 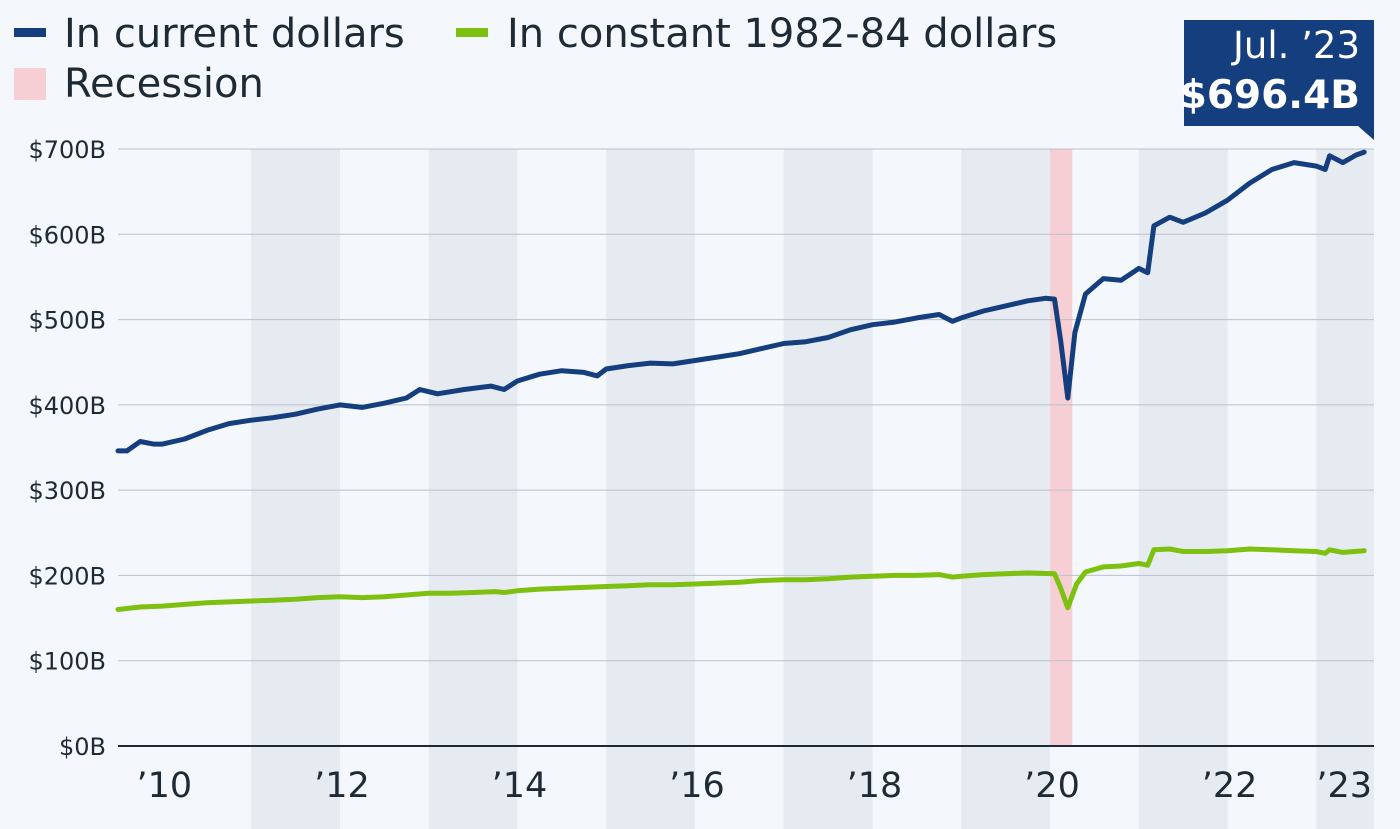 I want to click on x-tick-label: ’16, so click(x=697, y=786).